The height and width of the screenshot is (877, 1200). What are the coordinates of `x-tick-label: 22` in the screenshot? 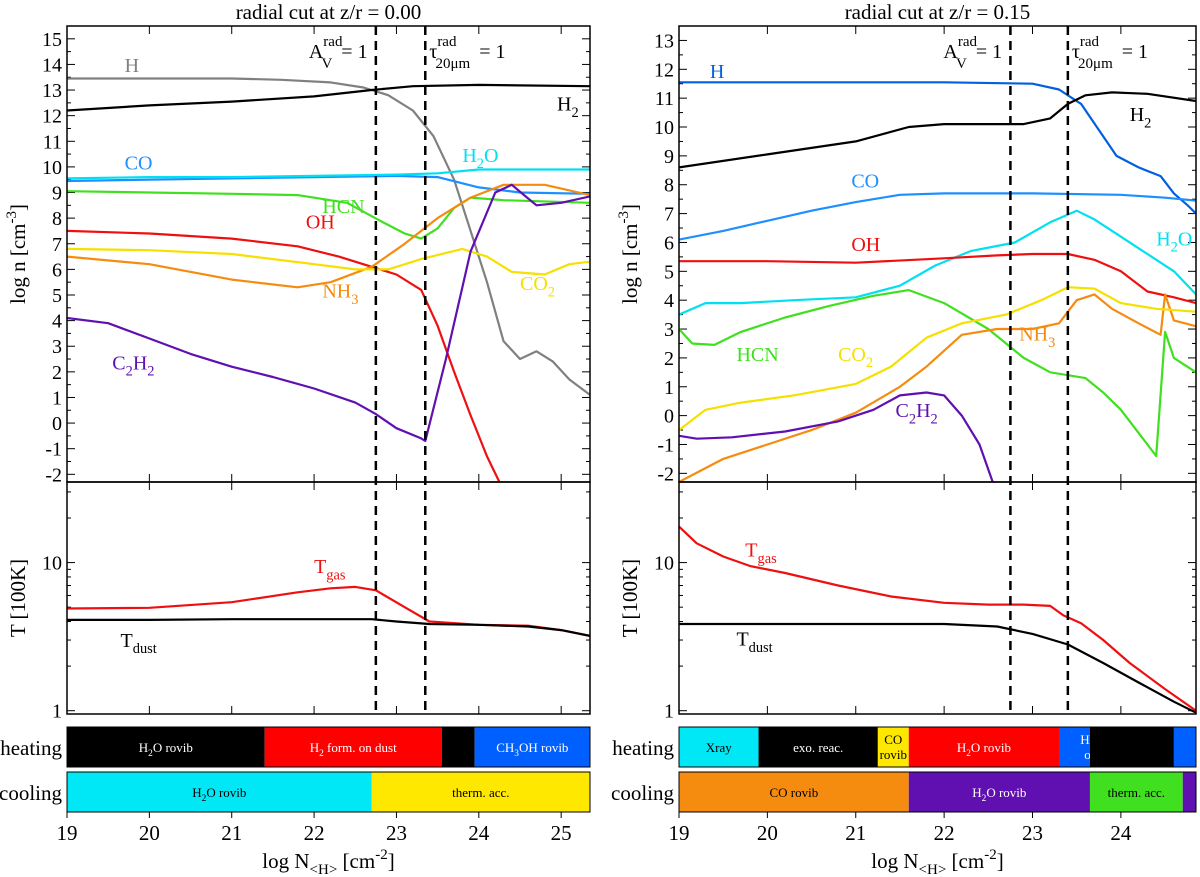 It's located at (944, 833).